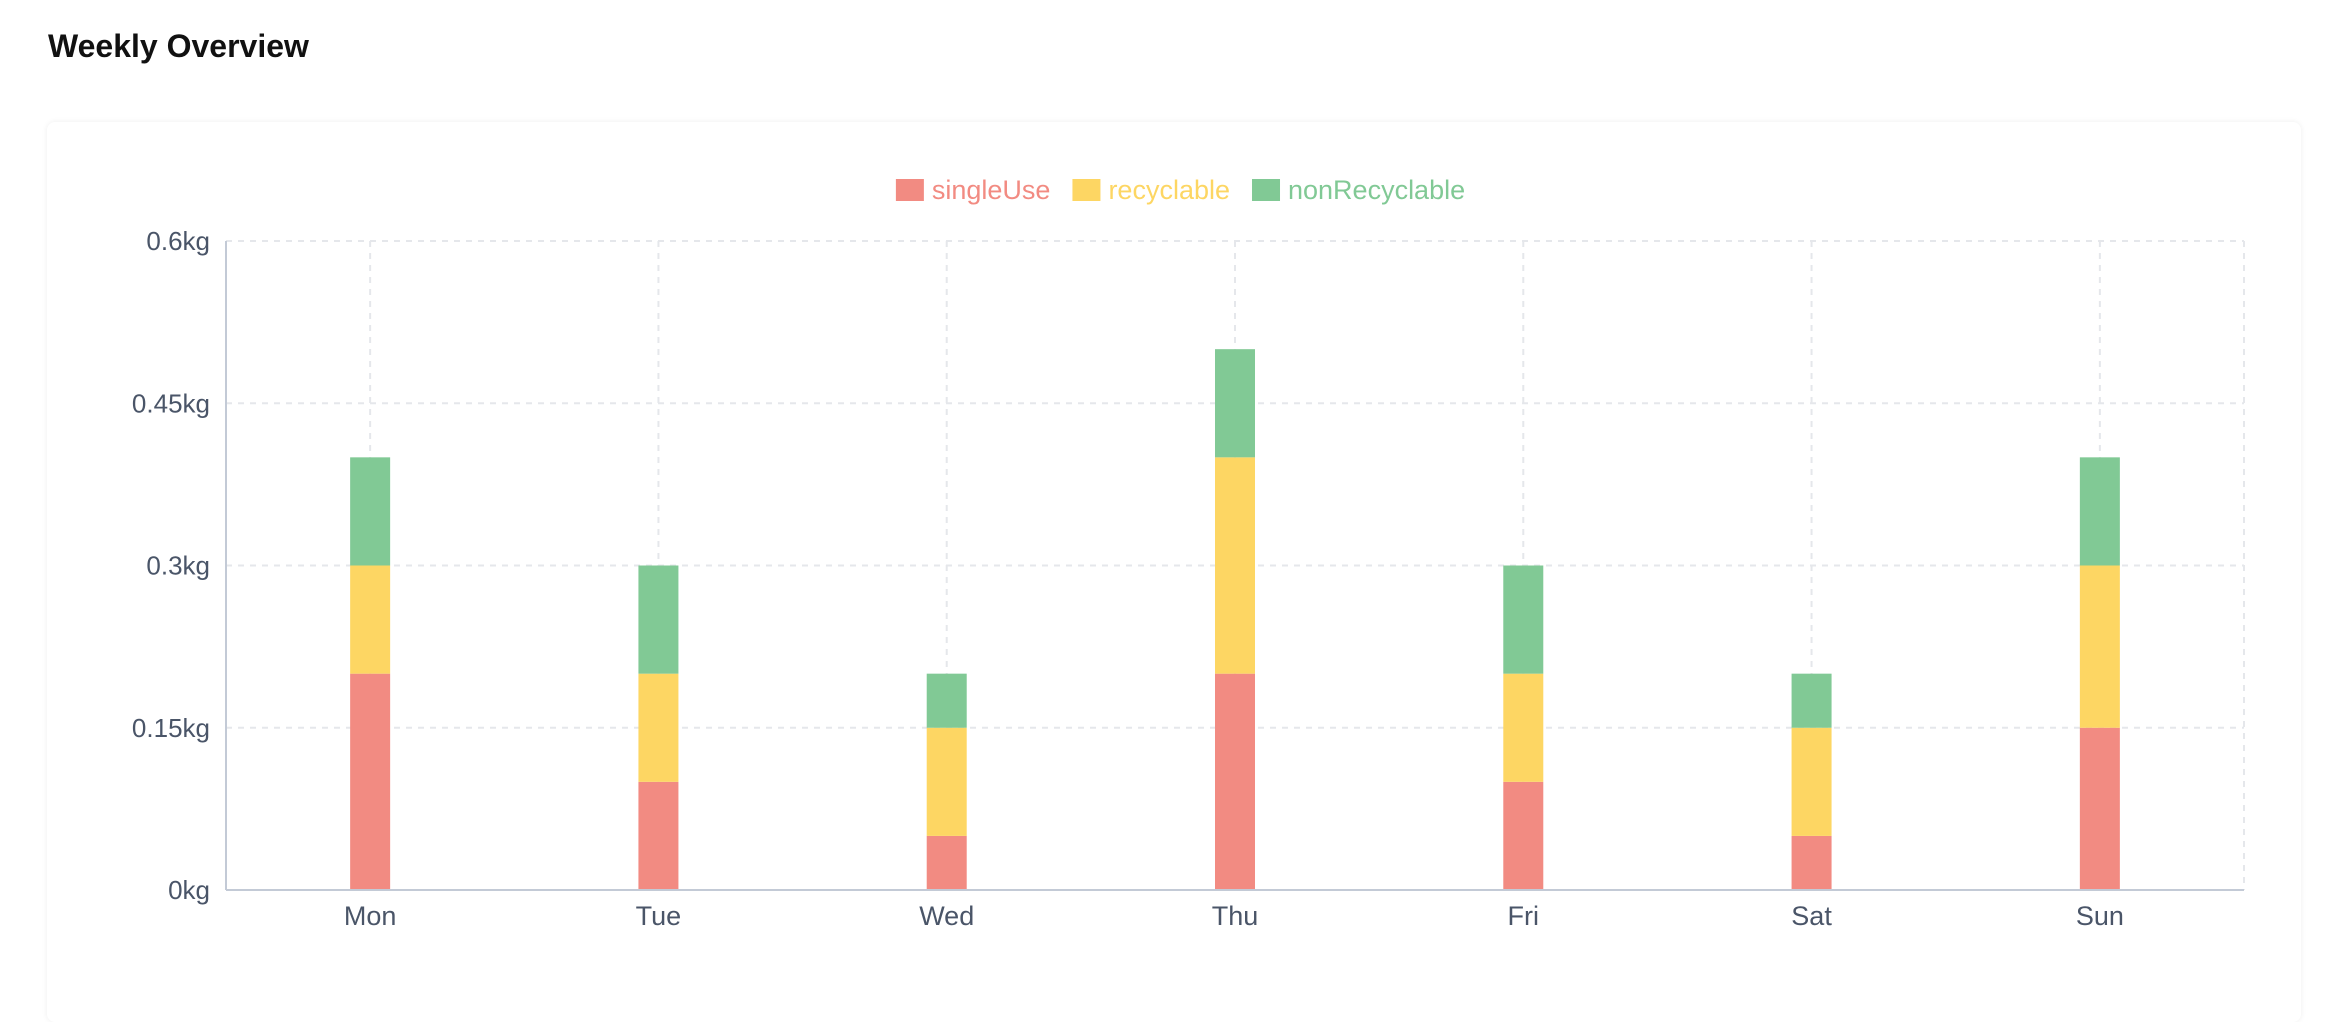 The image size is (2345, 1022). What do you see at coordinates (658, 727) in the screenshot?
I see `bar-recyclable-tue` at bounding box center [658, 727].